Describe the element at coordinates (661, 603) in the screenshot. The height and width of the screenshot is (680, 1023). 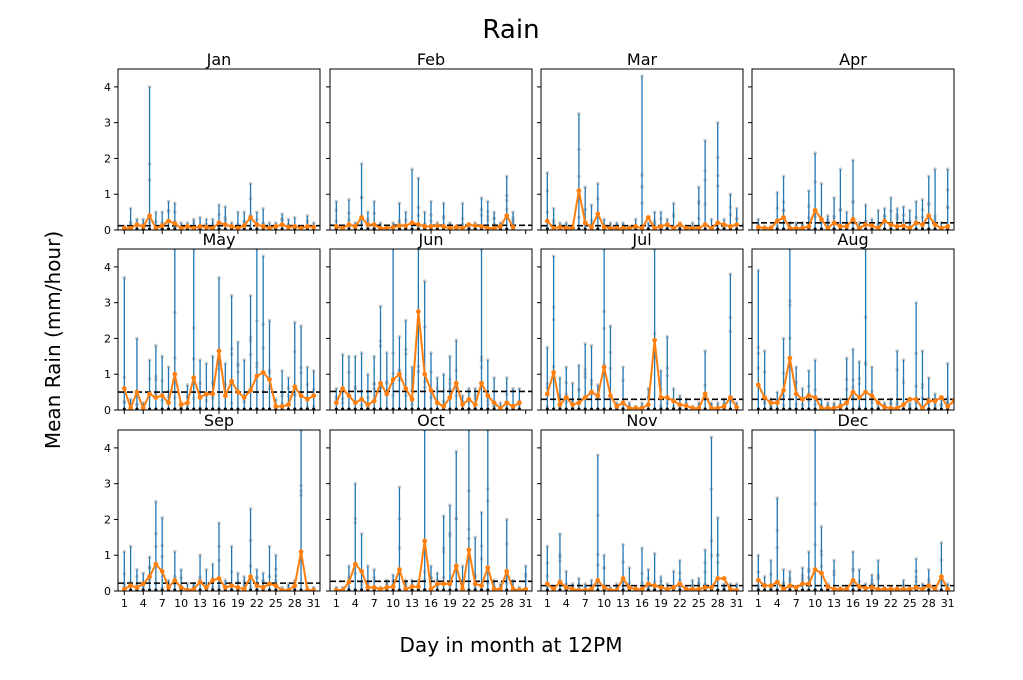
I see `x-tick-label: 19` at that location.